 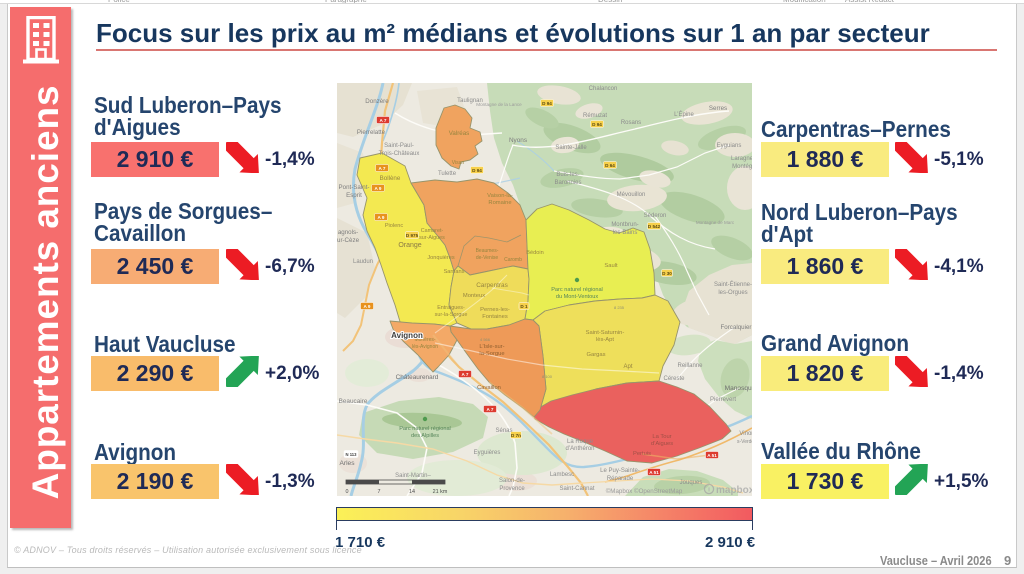 What do you see at coordinates (451, 315) in the screenshot?
I see `svg-text: sur-la-Sorgue` at bounding box center [451, 315].